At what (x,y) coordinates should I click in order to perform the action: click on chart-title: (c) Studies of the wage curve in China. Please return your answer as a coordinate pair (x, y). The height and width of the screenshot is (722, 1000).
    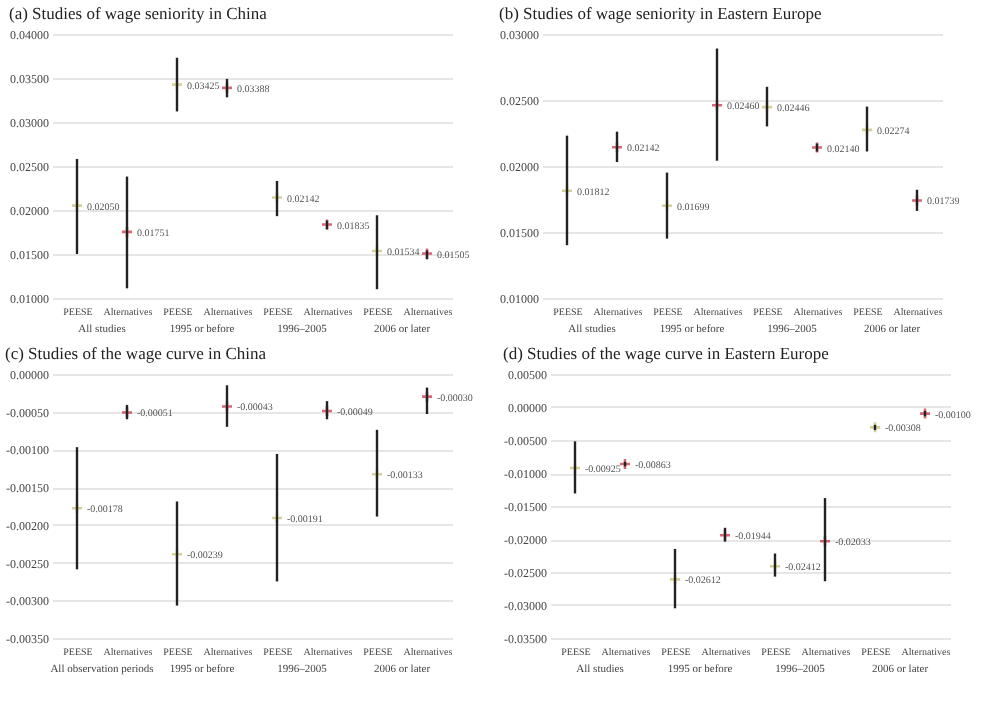
    Looking at the image, I should click on (136, 353).